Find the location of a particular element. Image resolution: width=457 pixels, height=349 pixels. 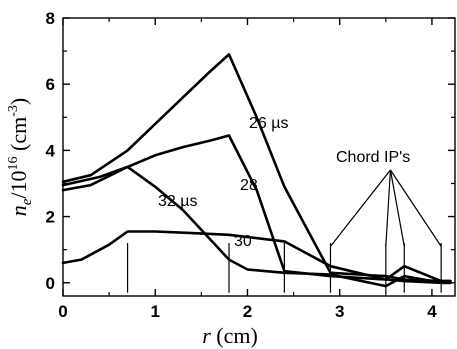

y-tick-label: 8 is located at coordinates (50, 18).